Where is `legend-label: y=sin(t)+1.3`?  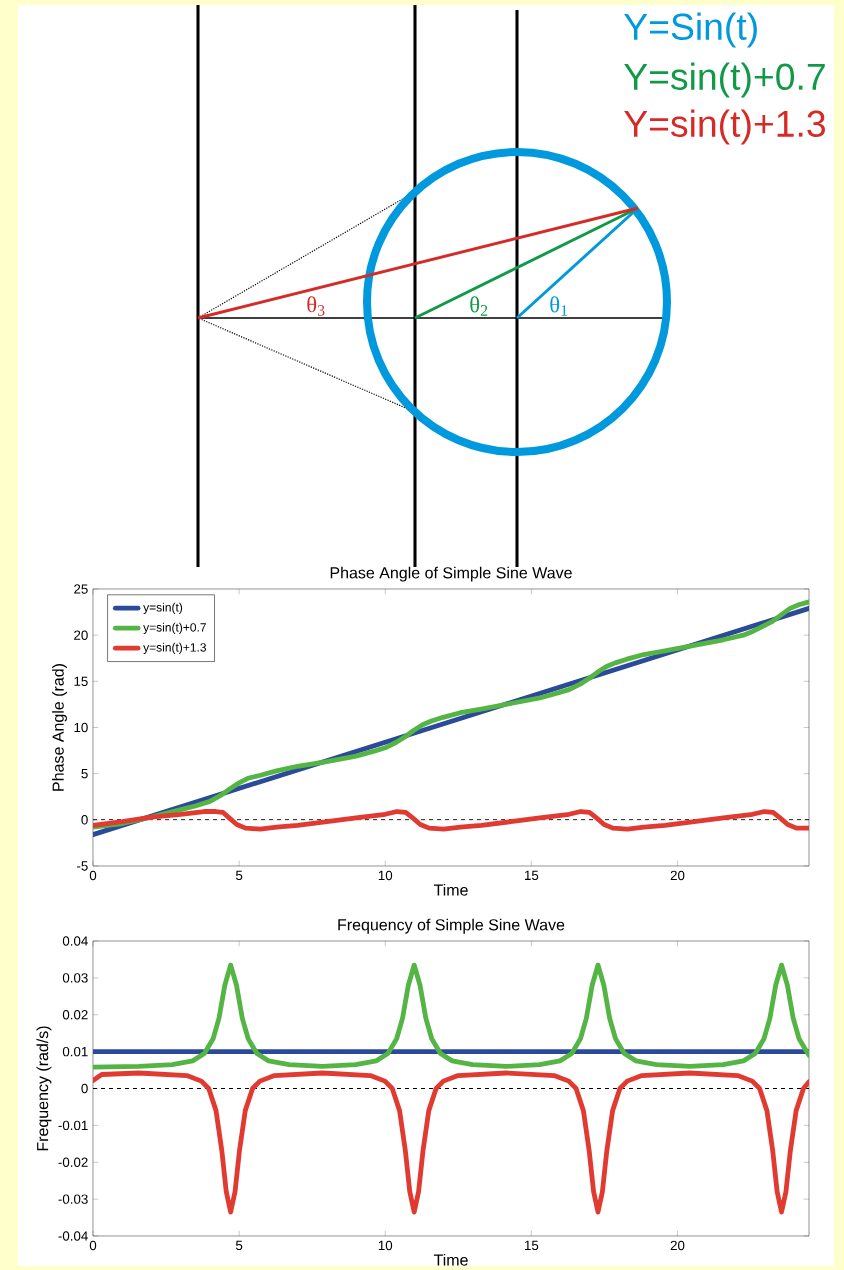 legend-label: y=sin(t)+1.3 is located at coordinates (174, 648).